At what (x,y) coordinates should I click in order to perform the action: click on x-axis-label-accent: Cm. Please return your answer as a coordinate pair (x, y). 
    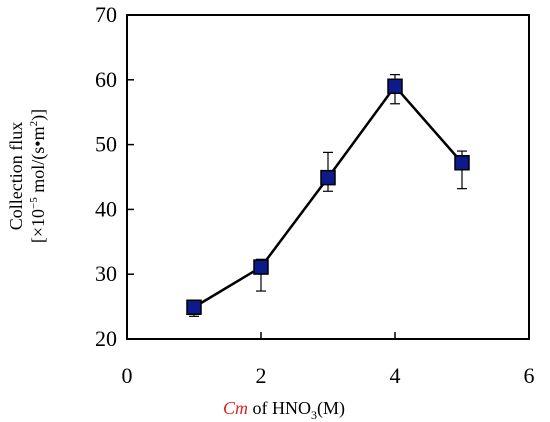
    Looking at the image, I should click on (235, 408).